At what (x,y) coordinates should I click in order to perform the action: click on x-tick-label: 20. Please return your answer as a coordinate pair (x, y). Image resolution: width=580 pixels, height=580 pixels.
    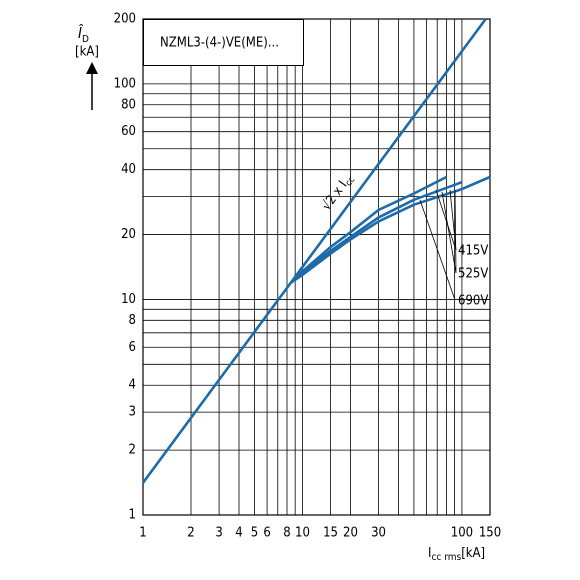
    Looking at the image, I should click on (350, 533).